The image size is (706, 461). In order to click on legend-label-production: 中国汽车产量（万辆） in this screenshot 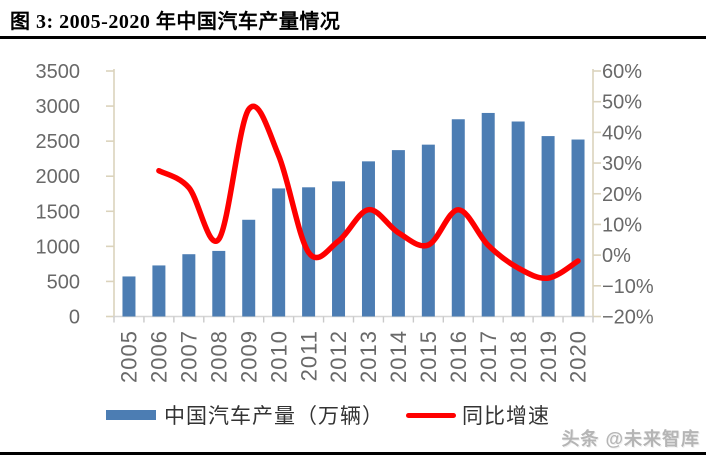, I will do `click(274, 416)`.